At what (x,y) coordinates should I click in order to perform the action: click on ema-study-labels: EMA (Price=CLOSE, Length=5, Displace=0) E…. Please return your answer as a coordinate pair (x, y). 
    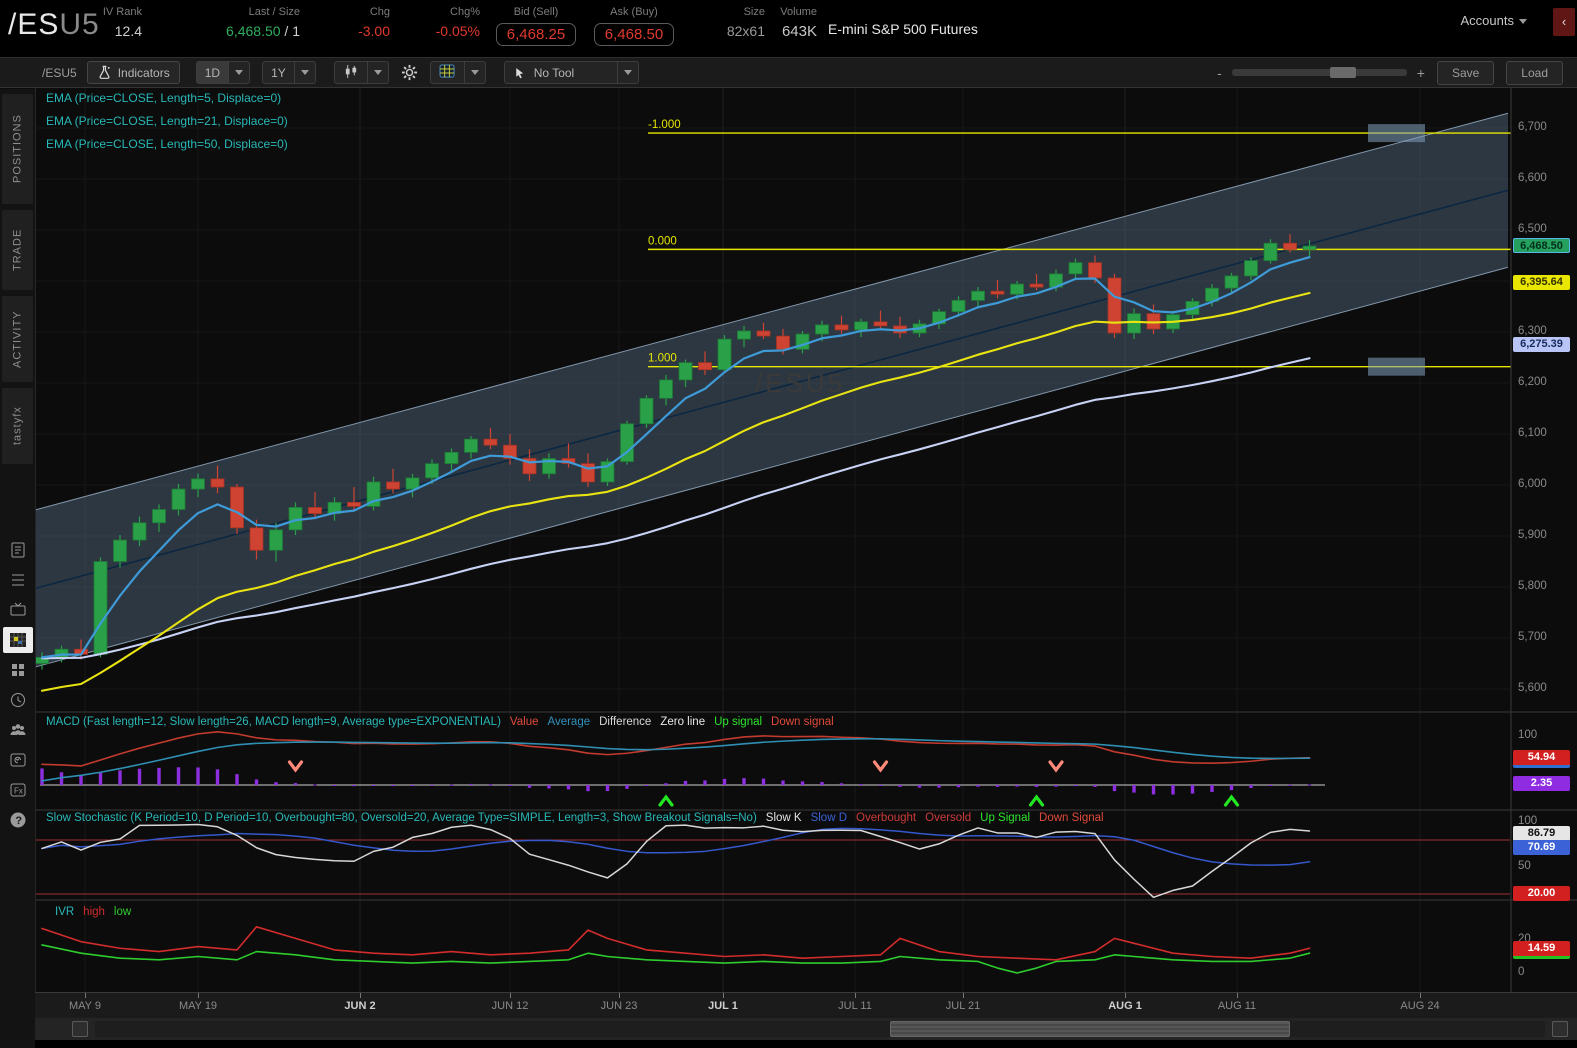
    Looking at the image, I should click on (167, 125).